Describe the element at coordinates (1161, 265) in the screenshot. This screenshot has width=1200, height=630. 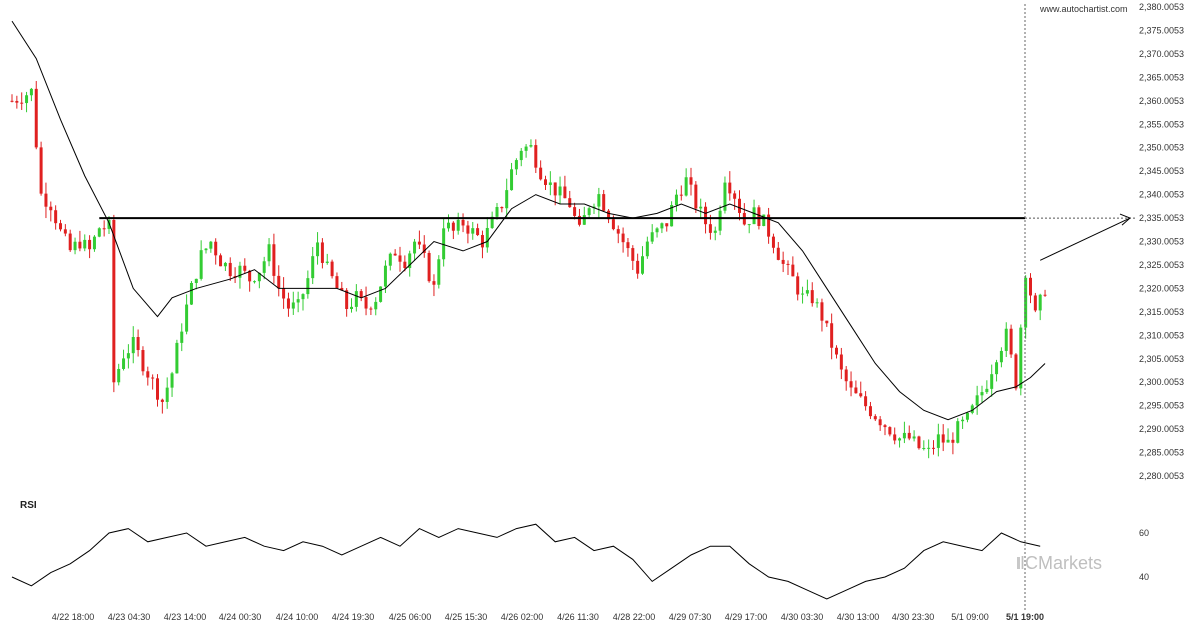
I see `y-tick-label: 2,325.0053` at that location.